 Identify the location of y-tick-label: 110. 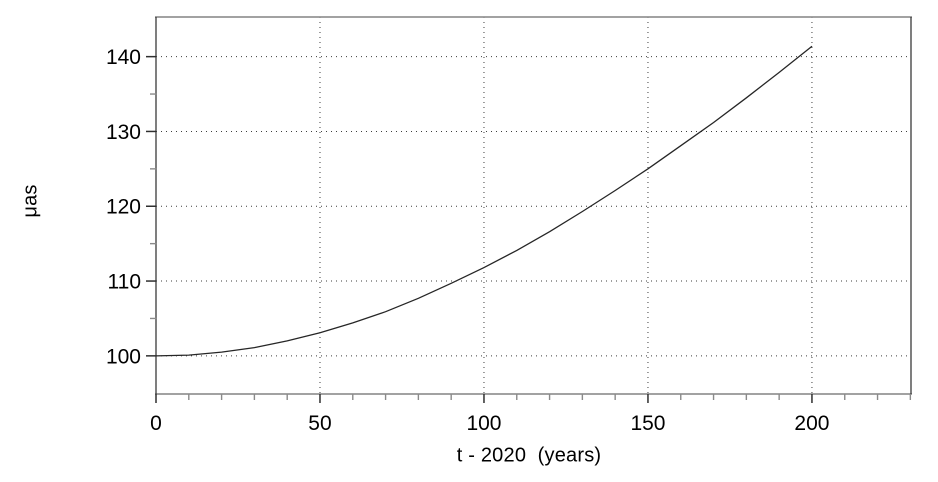
(124, 282).